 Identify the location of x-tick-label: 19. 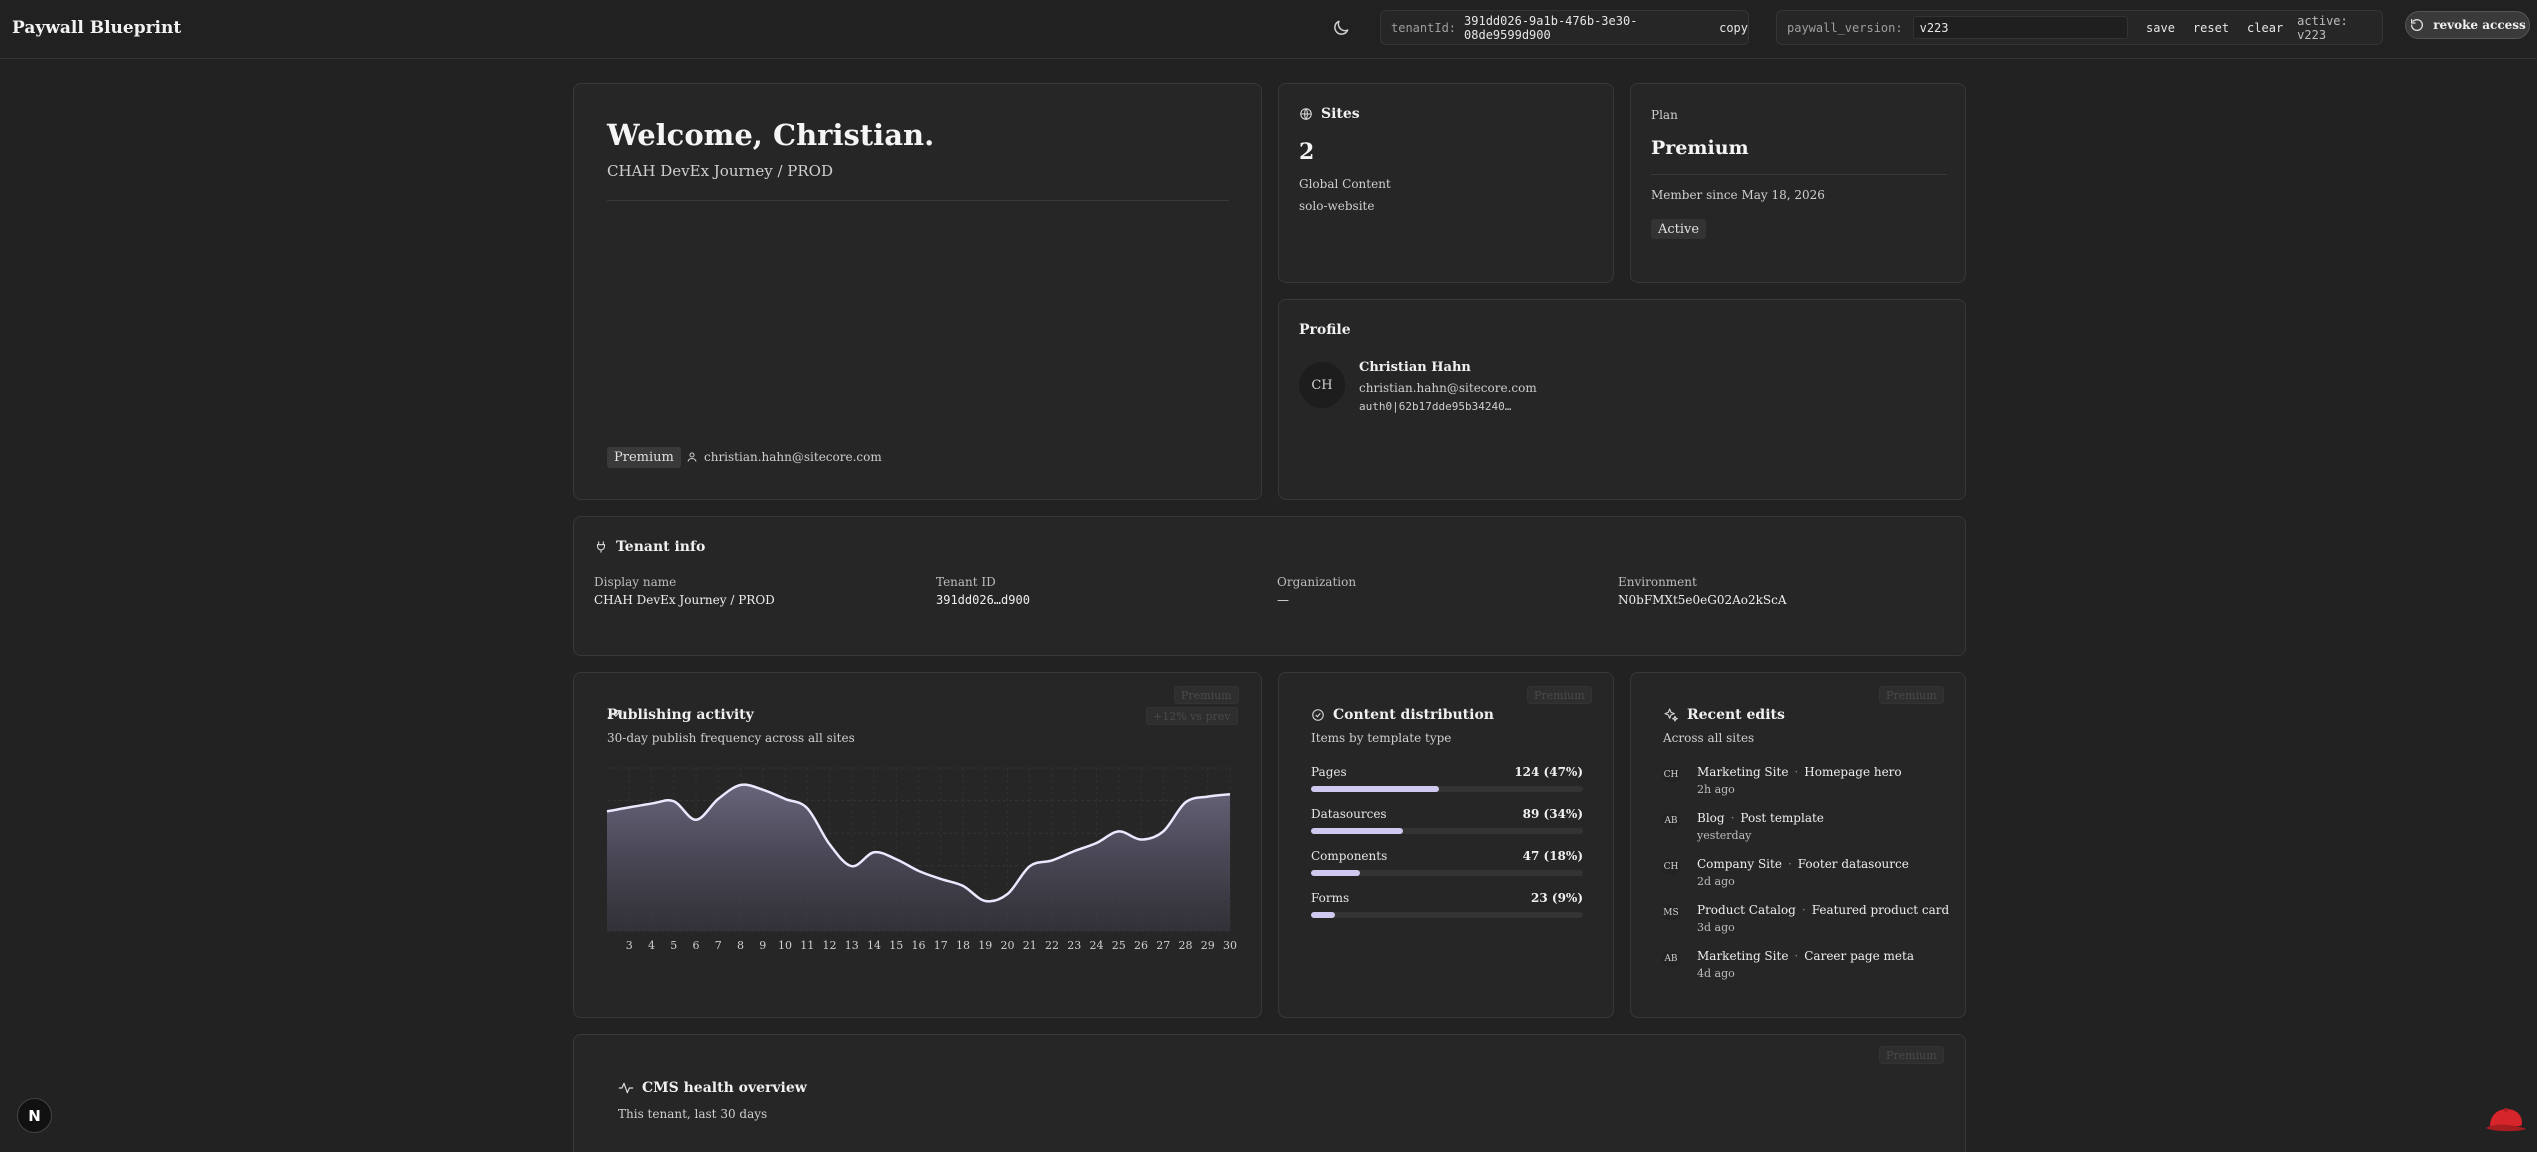
(985, 945).